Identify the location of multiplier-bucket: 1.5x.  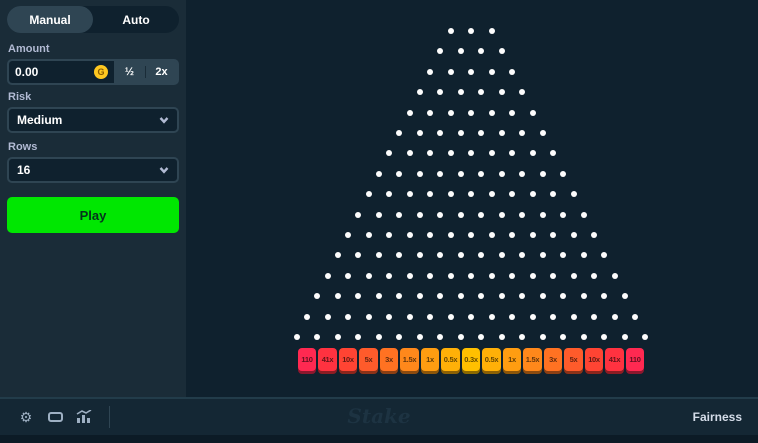
(409, 359).